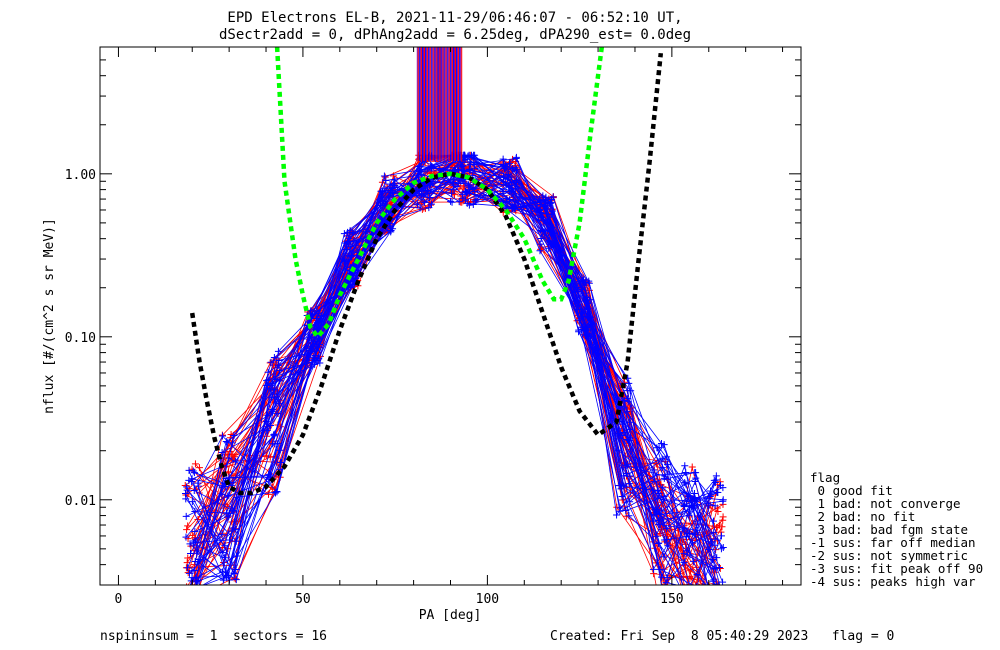 Image resolution: width=1000 pixels, height=650 pixels. I want to click on x-tick-label: 150, so click(671, 599).